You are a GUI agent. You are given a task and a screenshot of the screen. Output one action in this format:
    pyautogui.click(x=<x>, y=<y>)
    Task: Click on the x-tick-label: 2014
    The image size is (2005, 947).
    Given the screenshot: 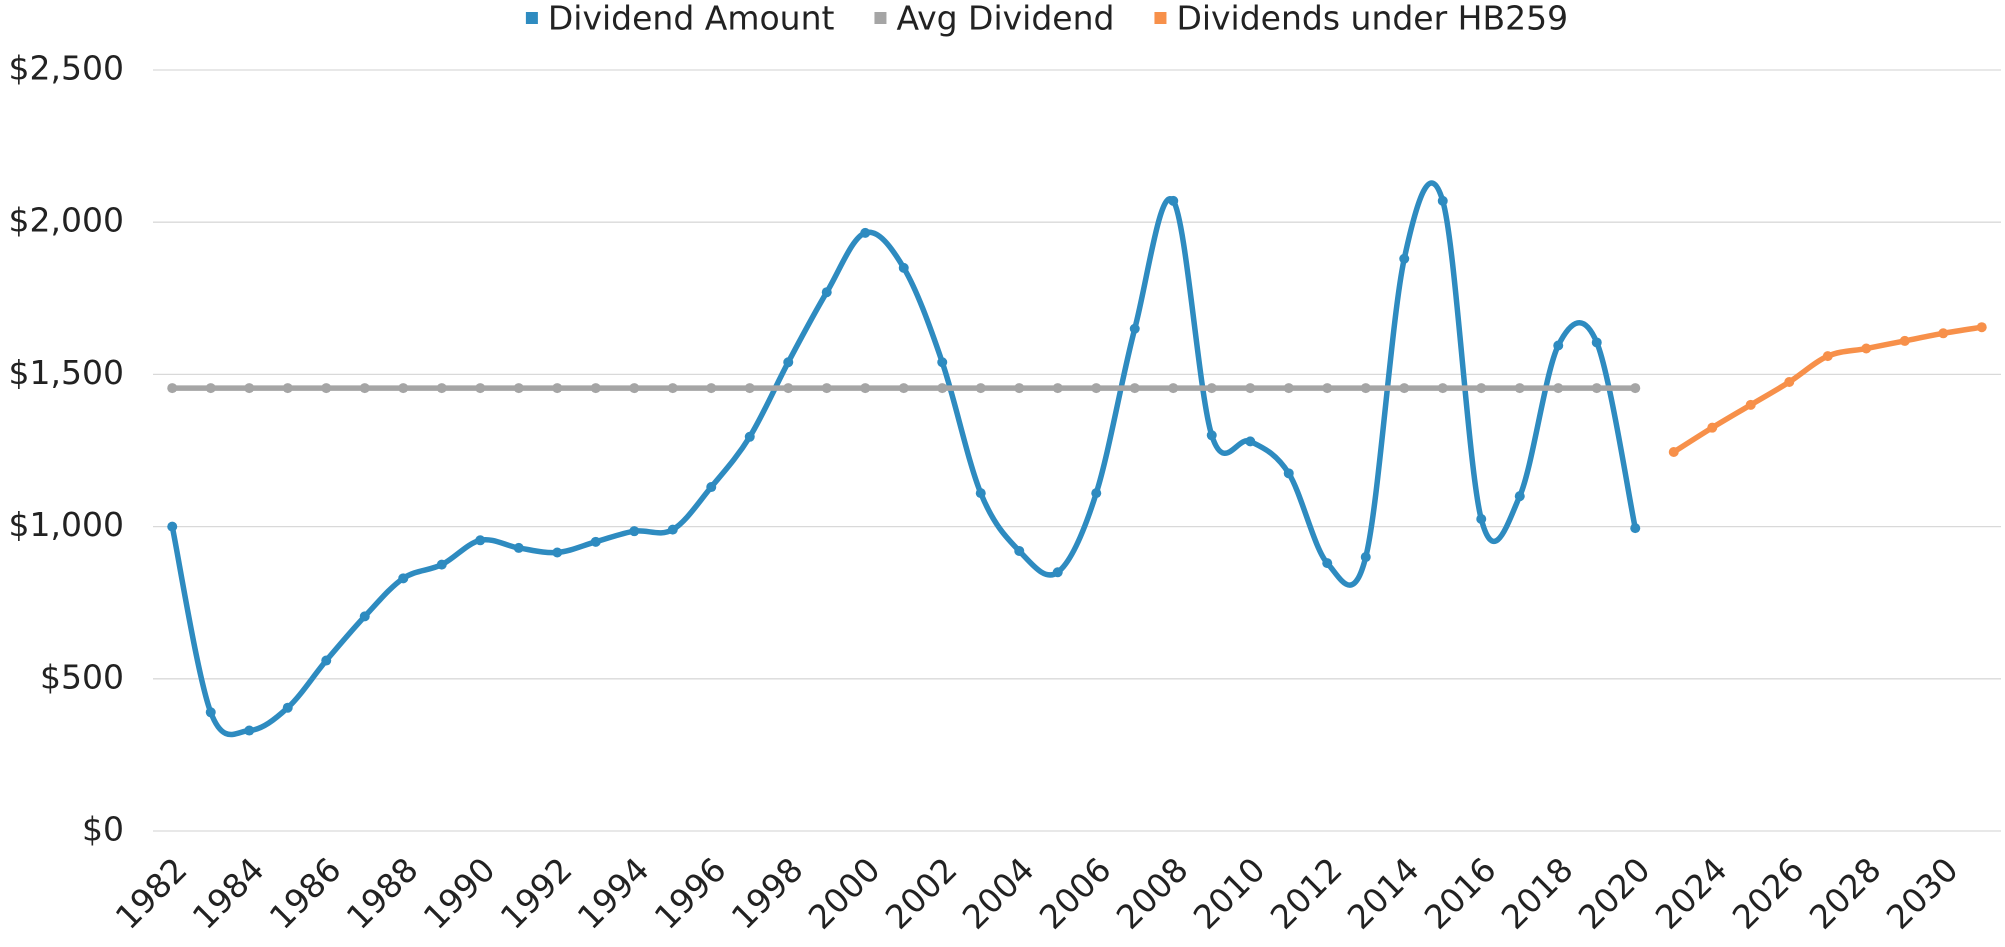 What is the action you would take?
    pyautogui.click(x=1383, y=893)
    